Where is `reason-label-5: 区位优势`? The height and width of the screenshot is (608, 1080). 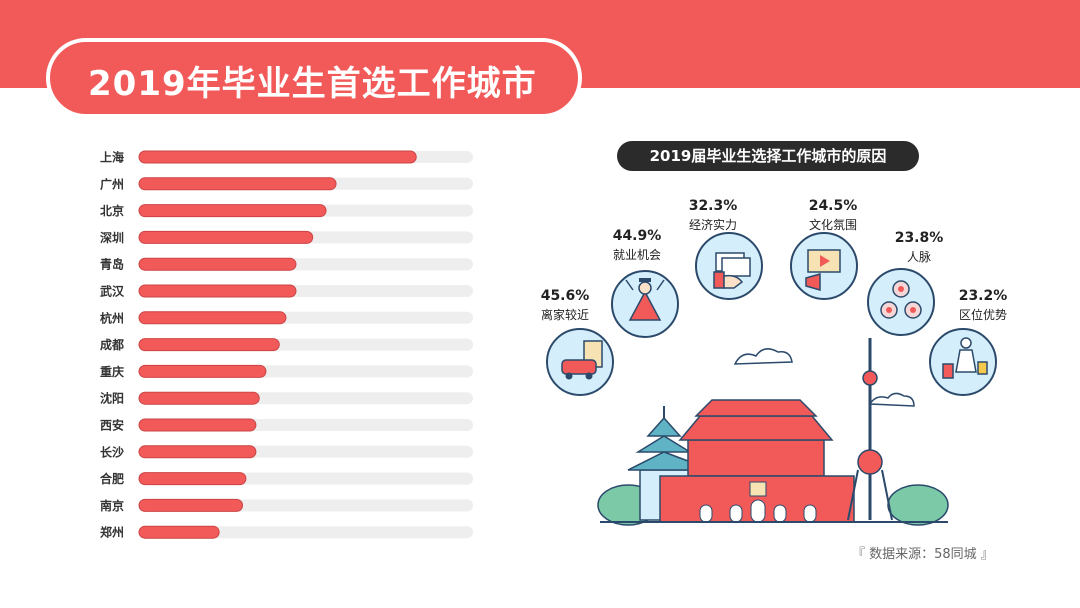
reason-label-5: 区位优势 is located at coordinates (982, 315).